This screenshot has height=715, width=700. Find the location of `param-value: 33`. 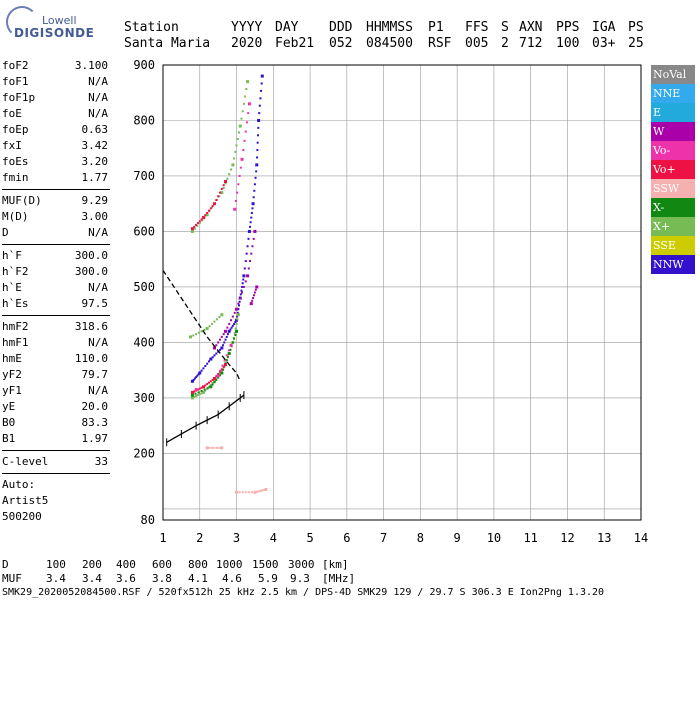

param-value: 33 is located at coordinates (101, 461).